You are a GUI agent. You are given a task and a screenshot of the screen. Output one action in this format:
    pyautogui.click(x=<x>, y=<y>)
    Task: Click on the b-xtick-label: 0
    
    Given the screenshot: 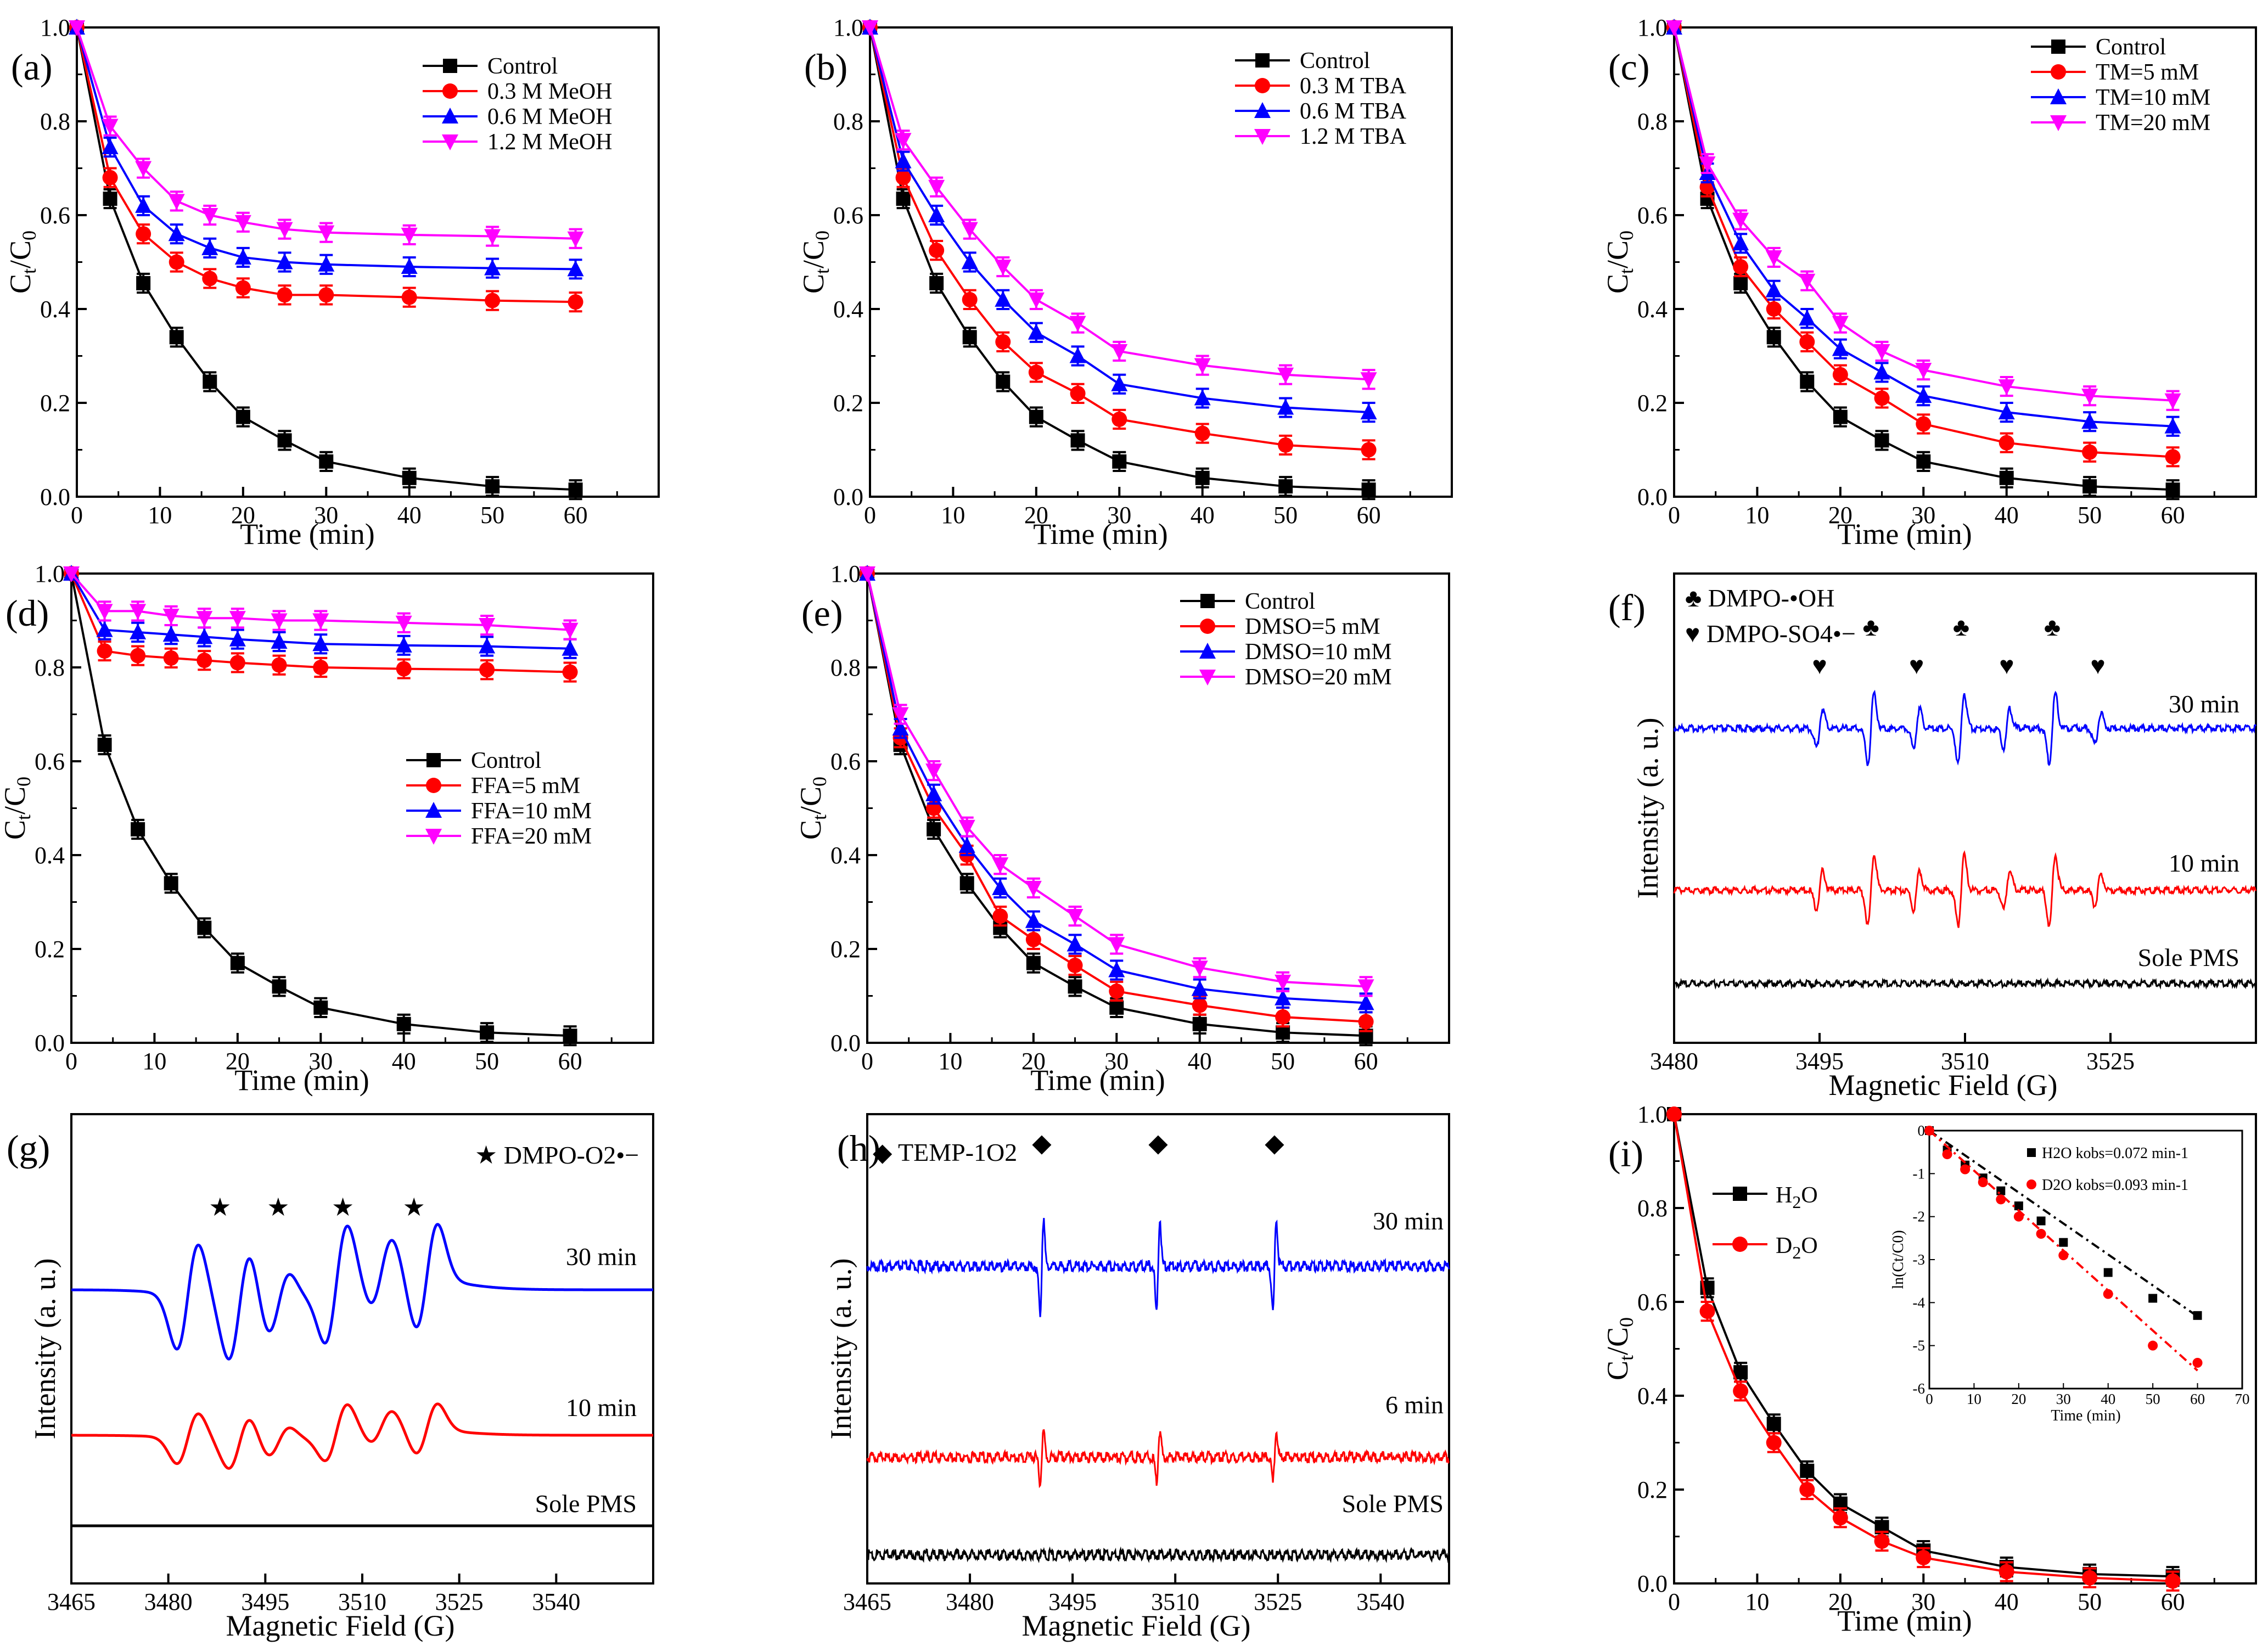 What is the action you would take?
    pyautogui.click(x=870, y=515)
    